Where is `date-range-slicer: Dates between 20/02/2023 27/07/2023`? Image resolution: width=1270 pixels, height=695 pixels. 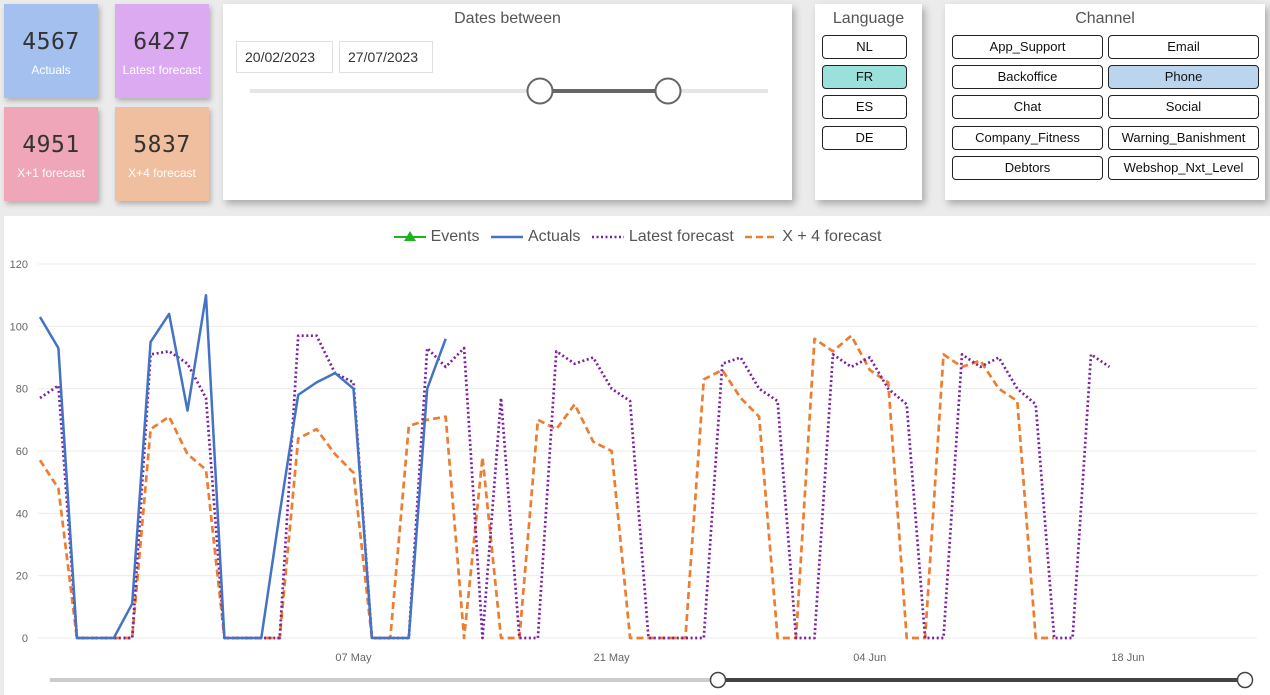 date-range-slicer: Dates between 20/02/2023 27/07/2023 is located at coordinates (507, 102).